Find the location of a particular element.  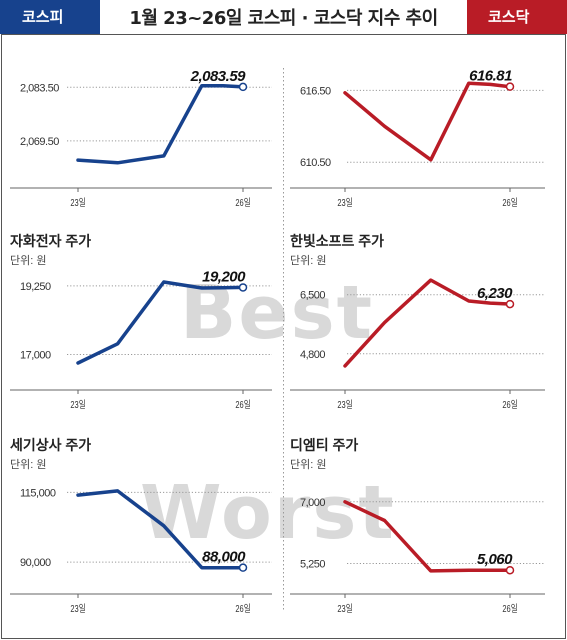

y-tick-label: 616.50 is located at coordinates (315, 91).